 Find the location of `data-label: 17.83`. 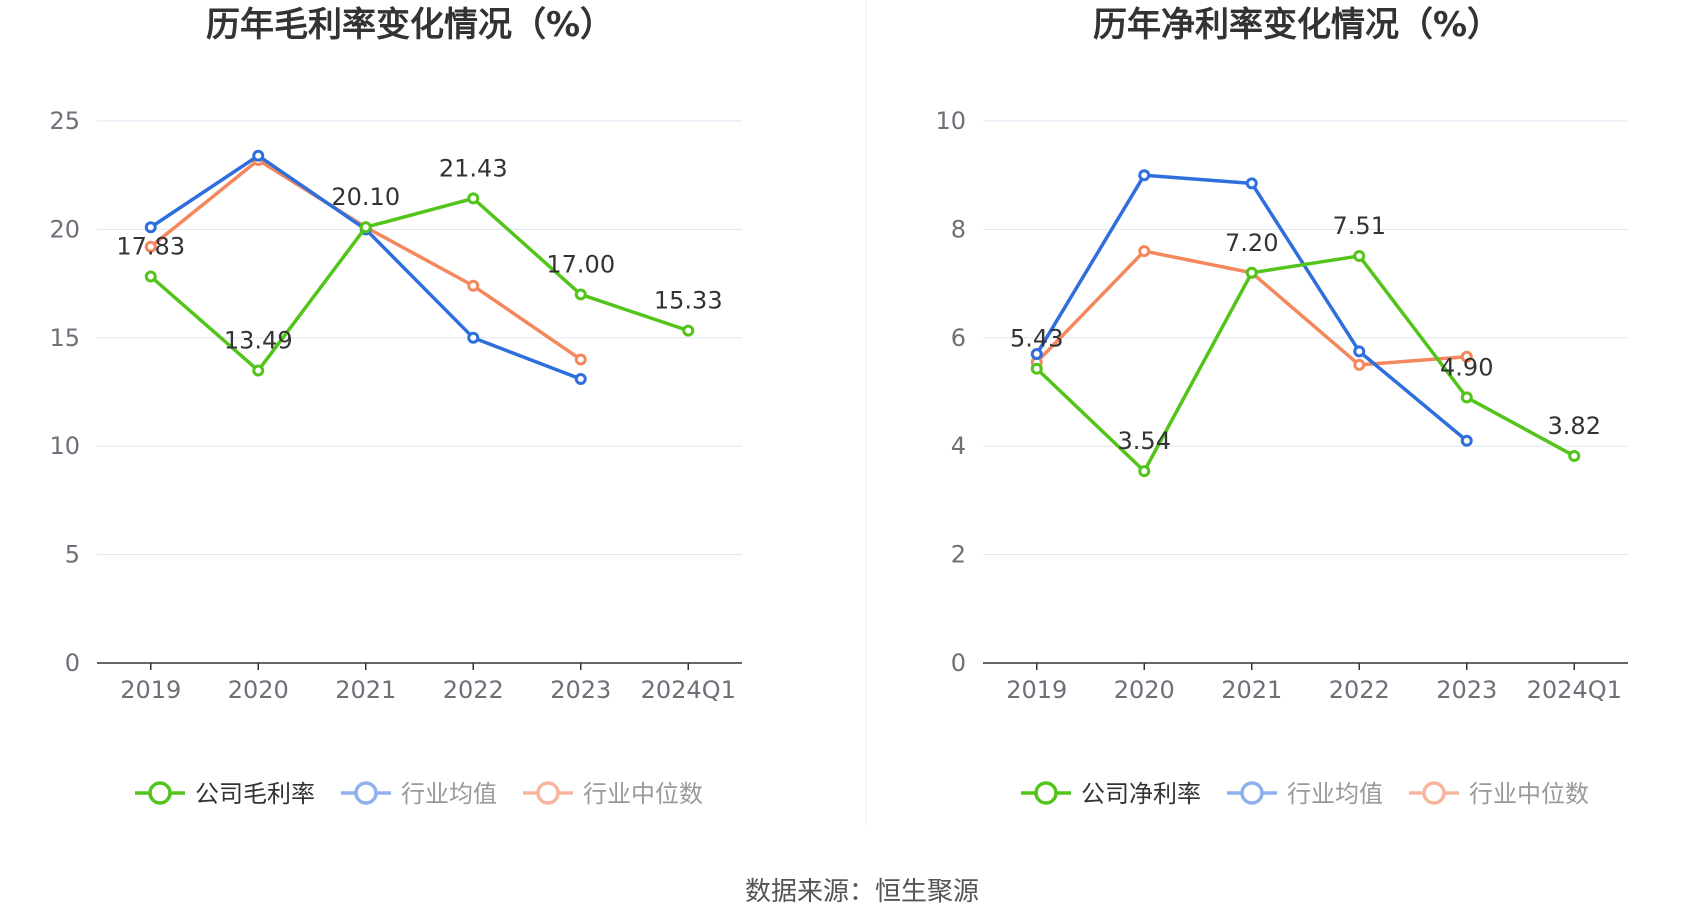

data-label: 17.83 is located at coordinates (150, 246).